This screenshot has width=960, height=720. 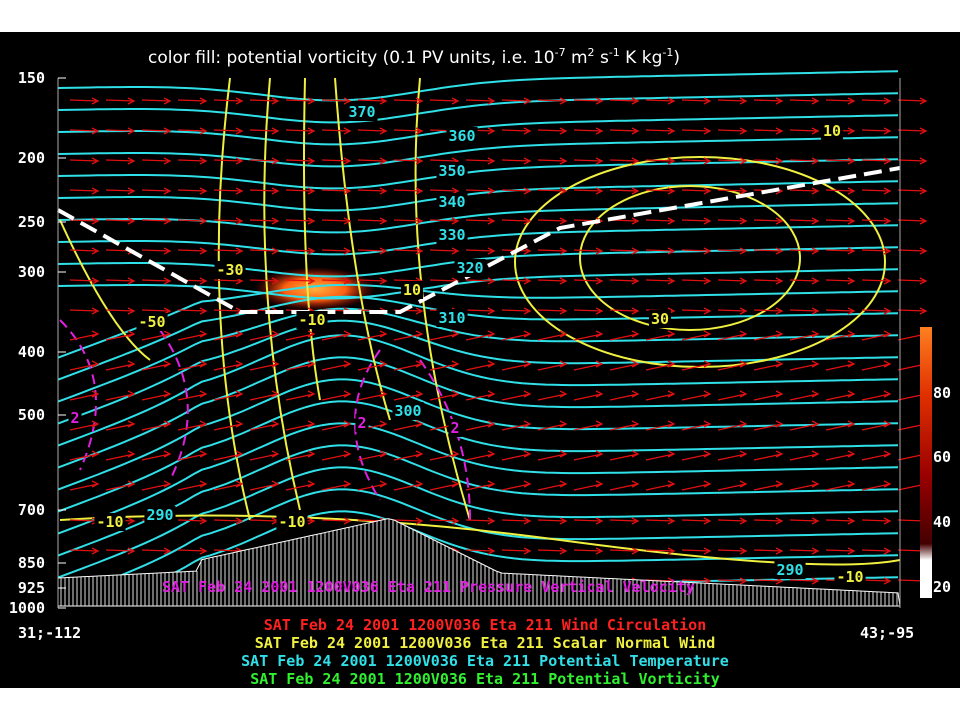 What do you see at coordinates (31, 158) in the screenshot?
I see `y-tick-label: 200` at bounding box center [31, 158].